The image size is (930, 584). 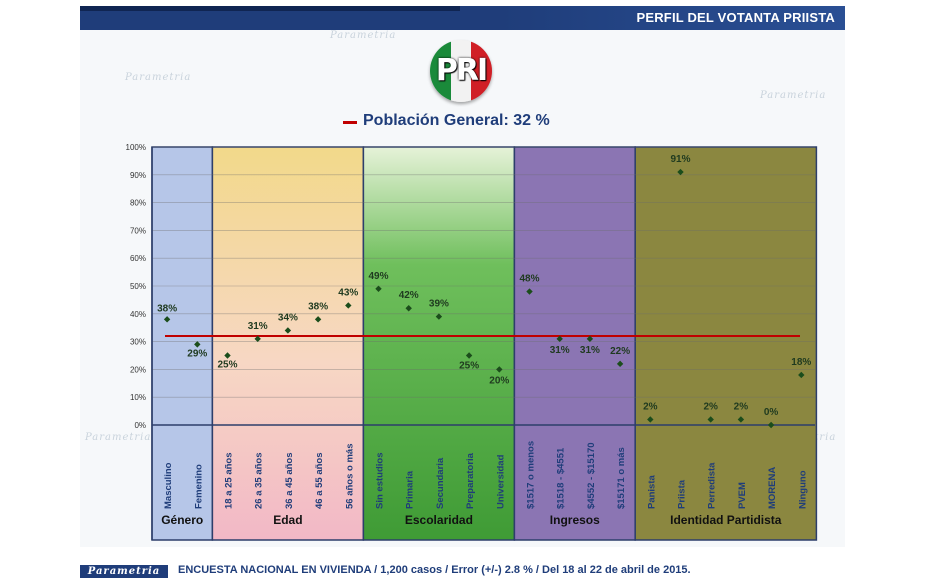 What do you see at coordinates (772, 488) in the screenshot?
I see `category-label: MORENA` at bounding box center [772, 488].